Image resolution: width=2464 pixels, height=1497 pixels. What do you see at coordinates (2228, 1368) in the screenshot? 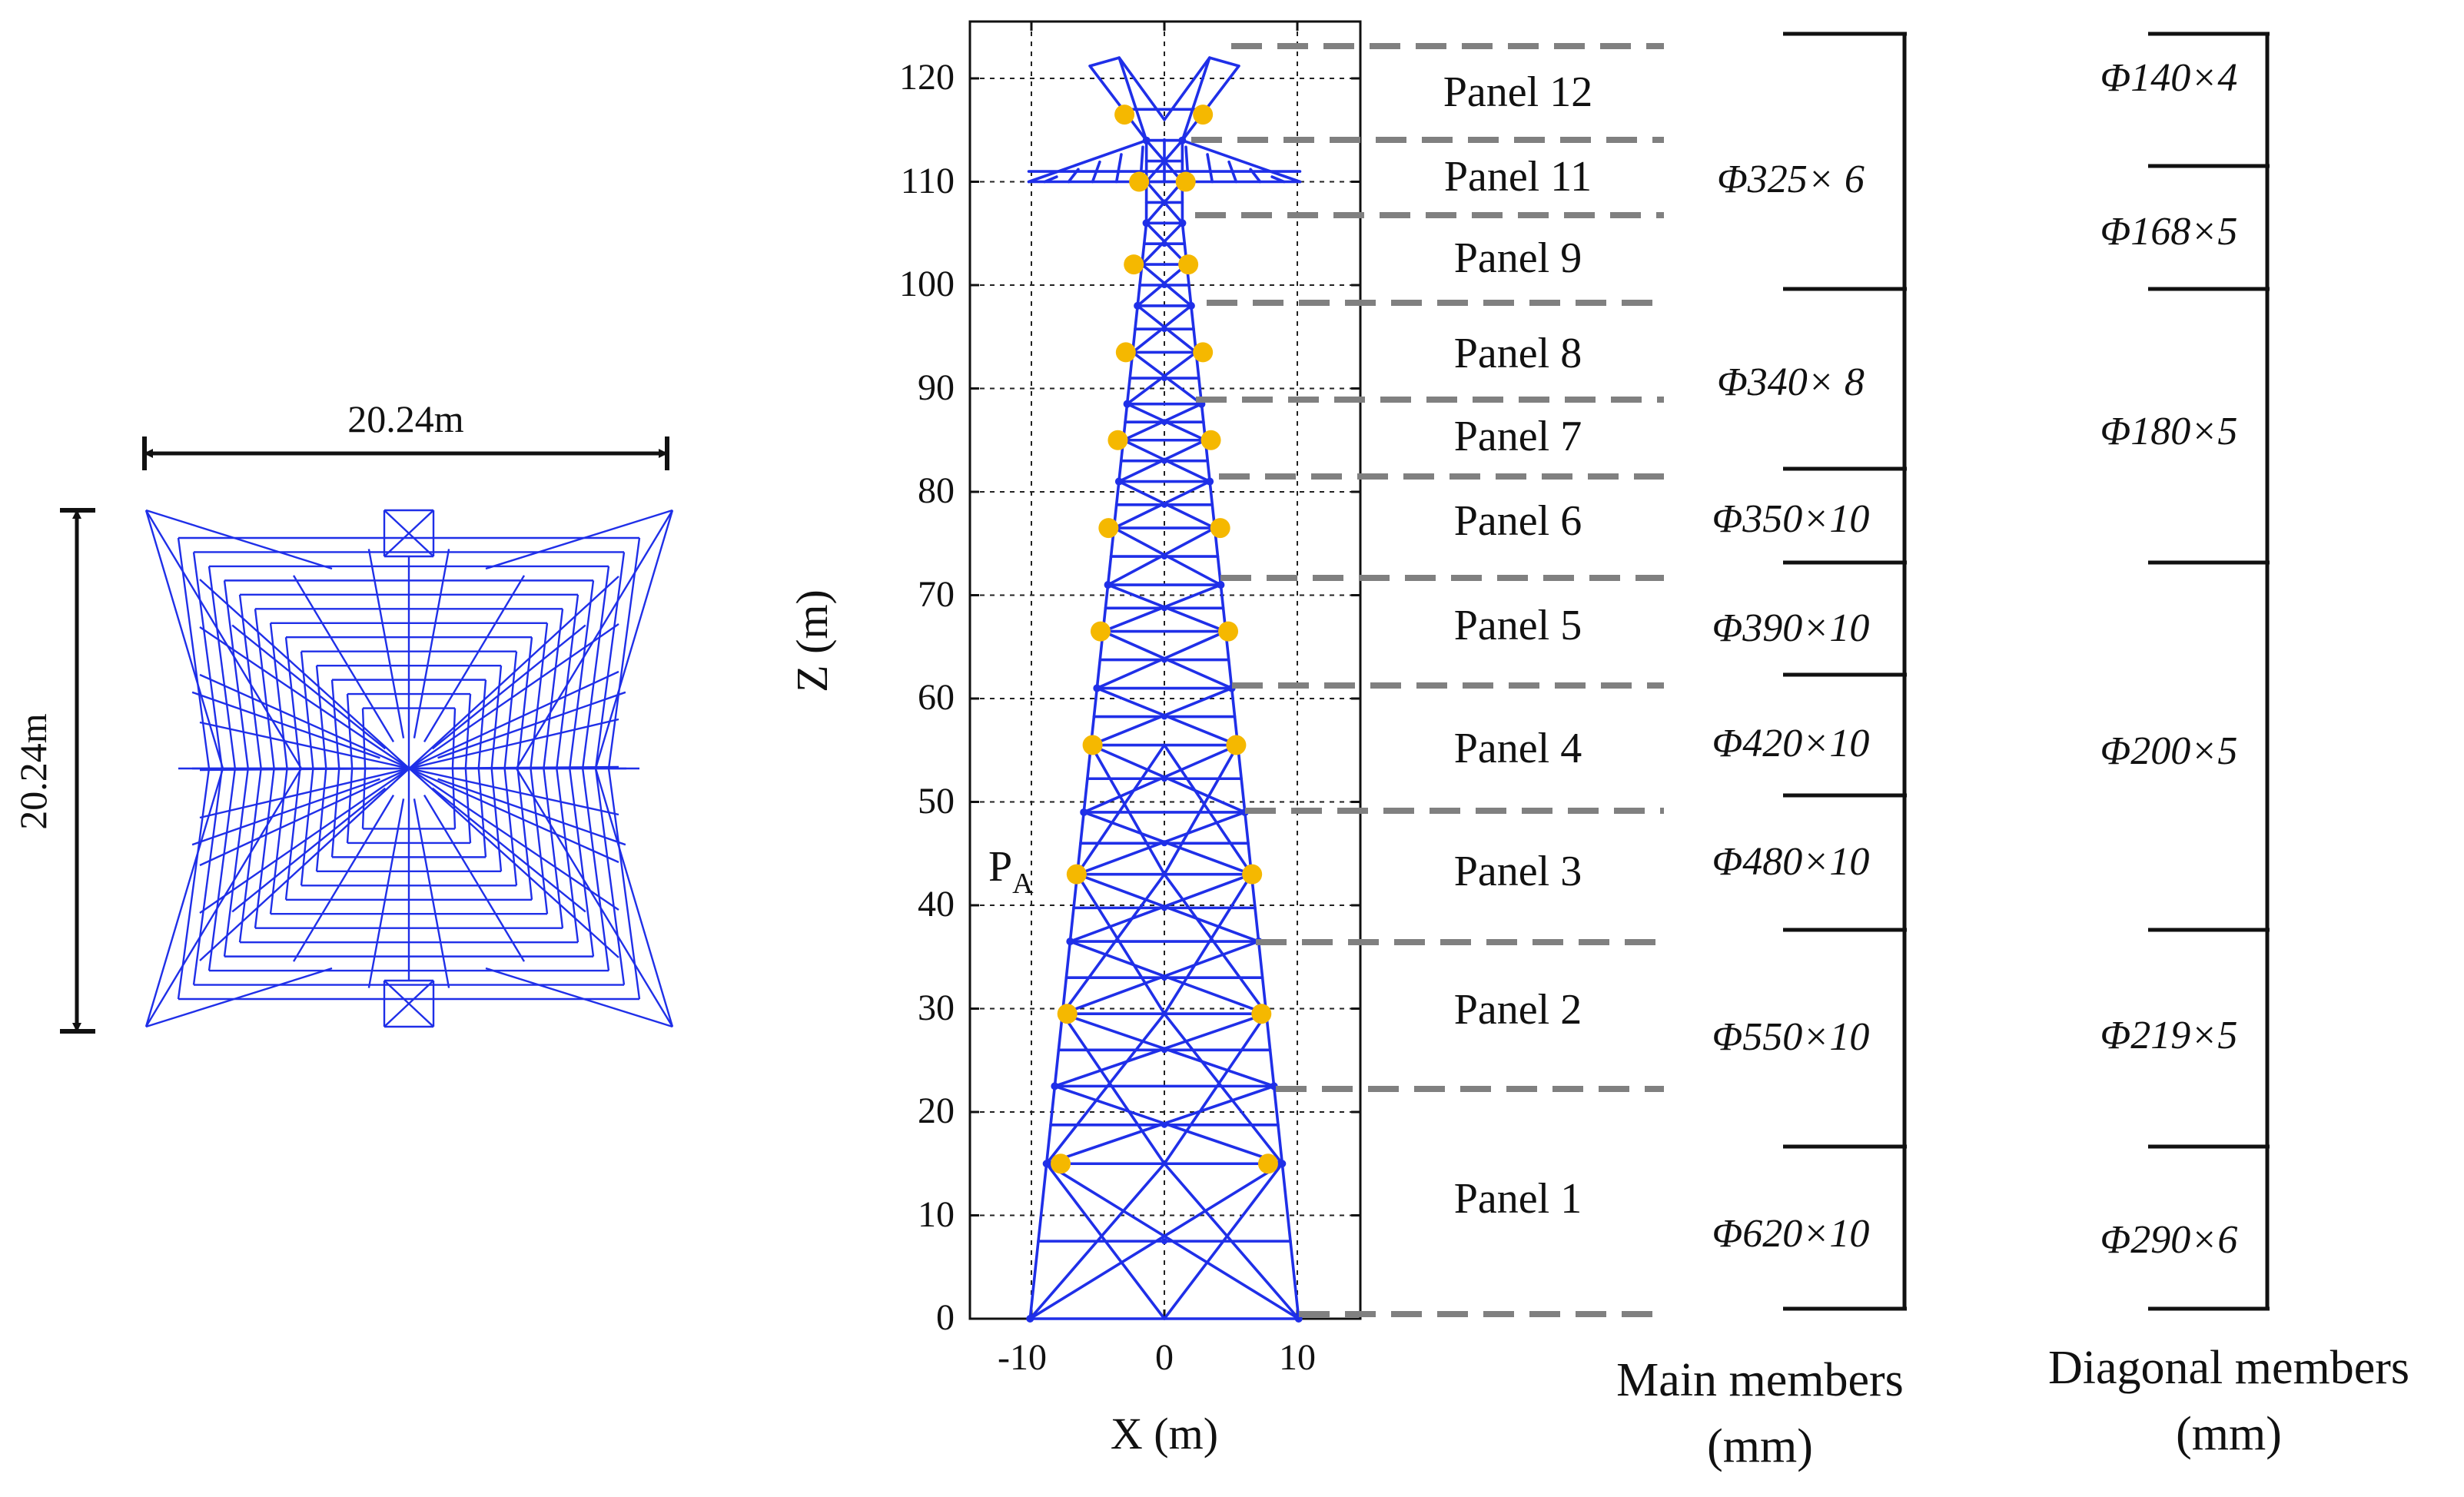
I see `diagonal-members-title: Diagonal members` at bounding box center [2228, 1368].